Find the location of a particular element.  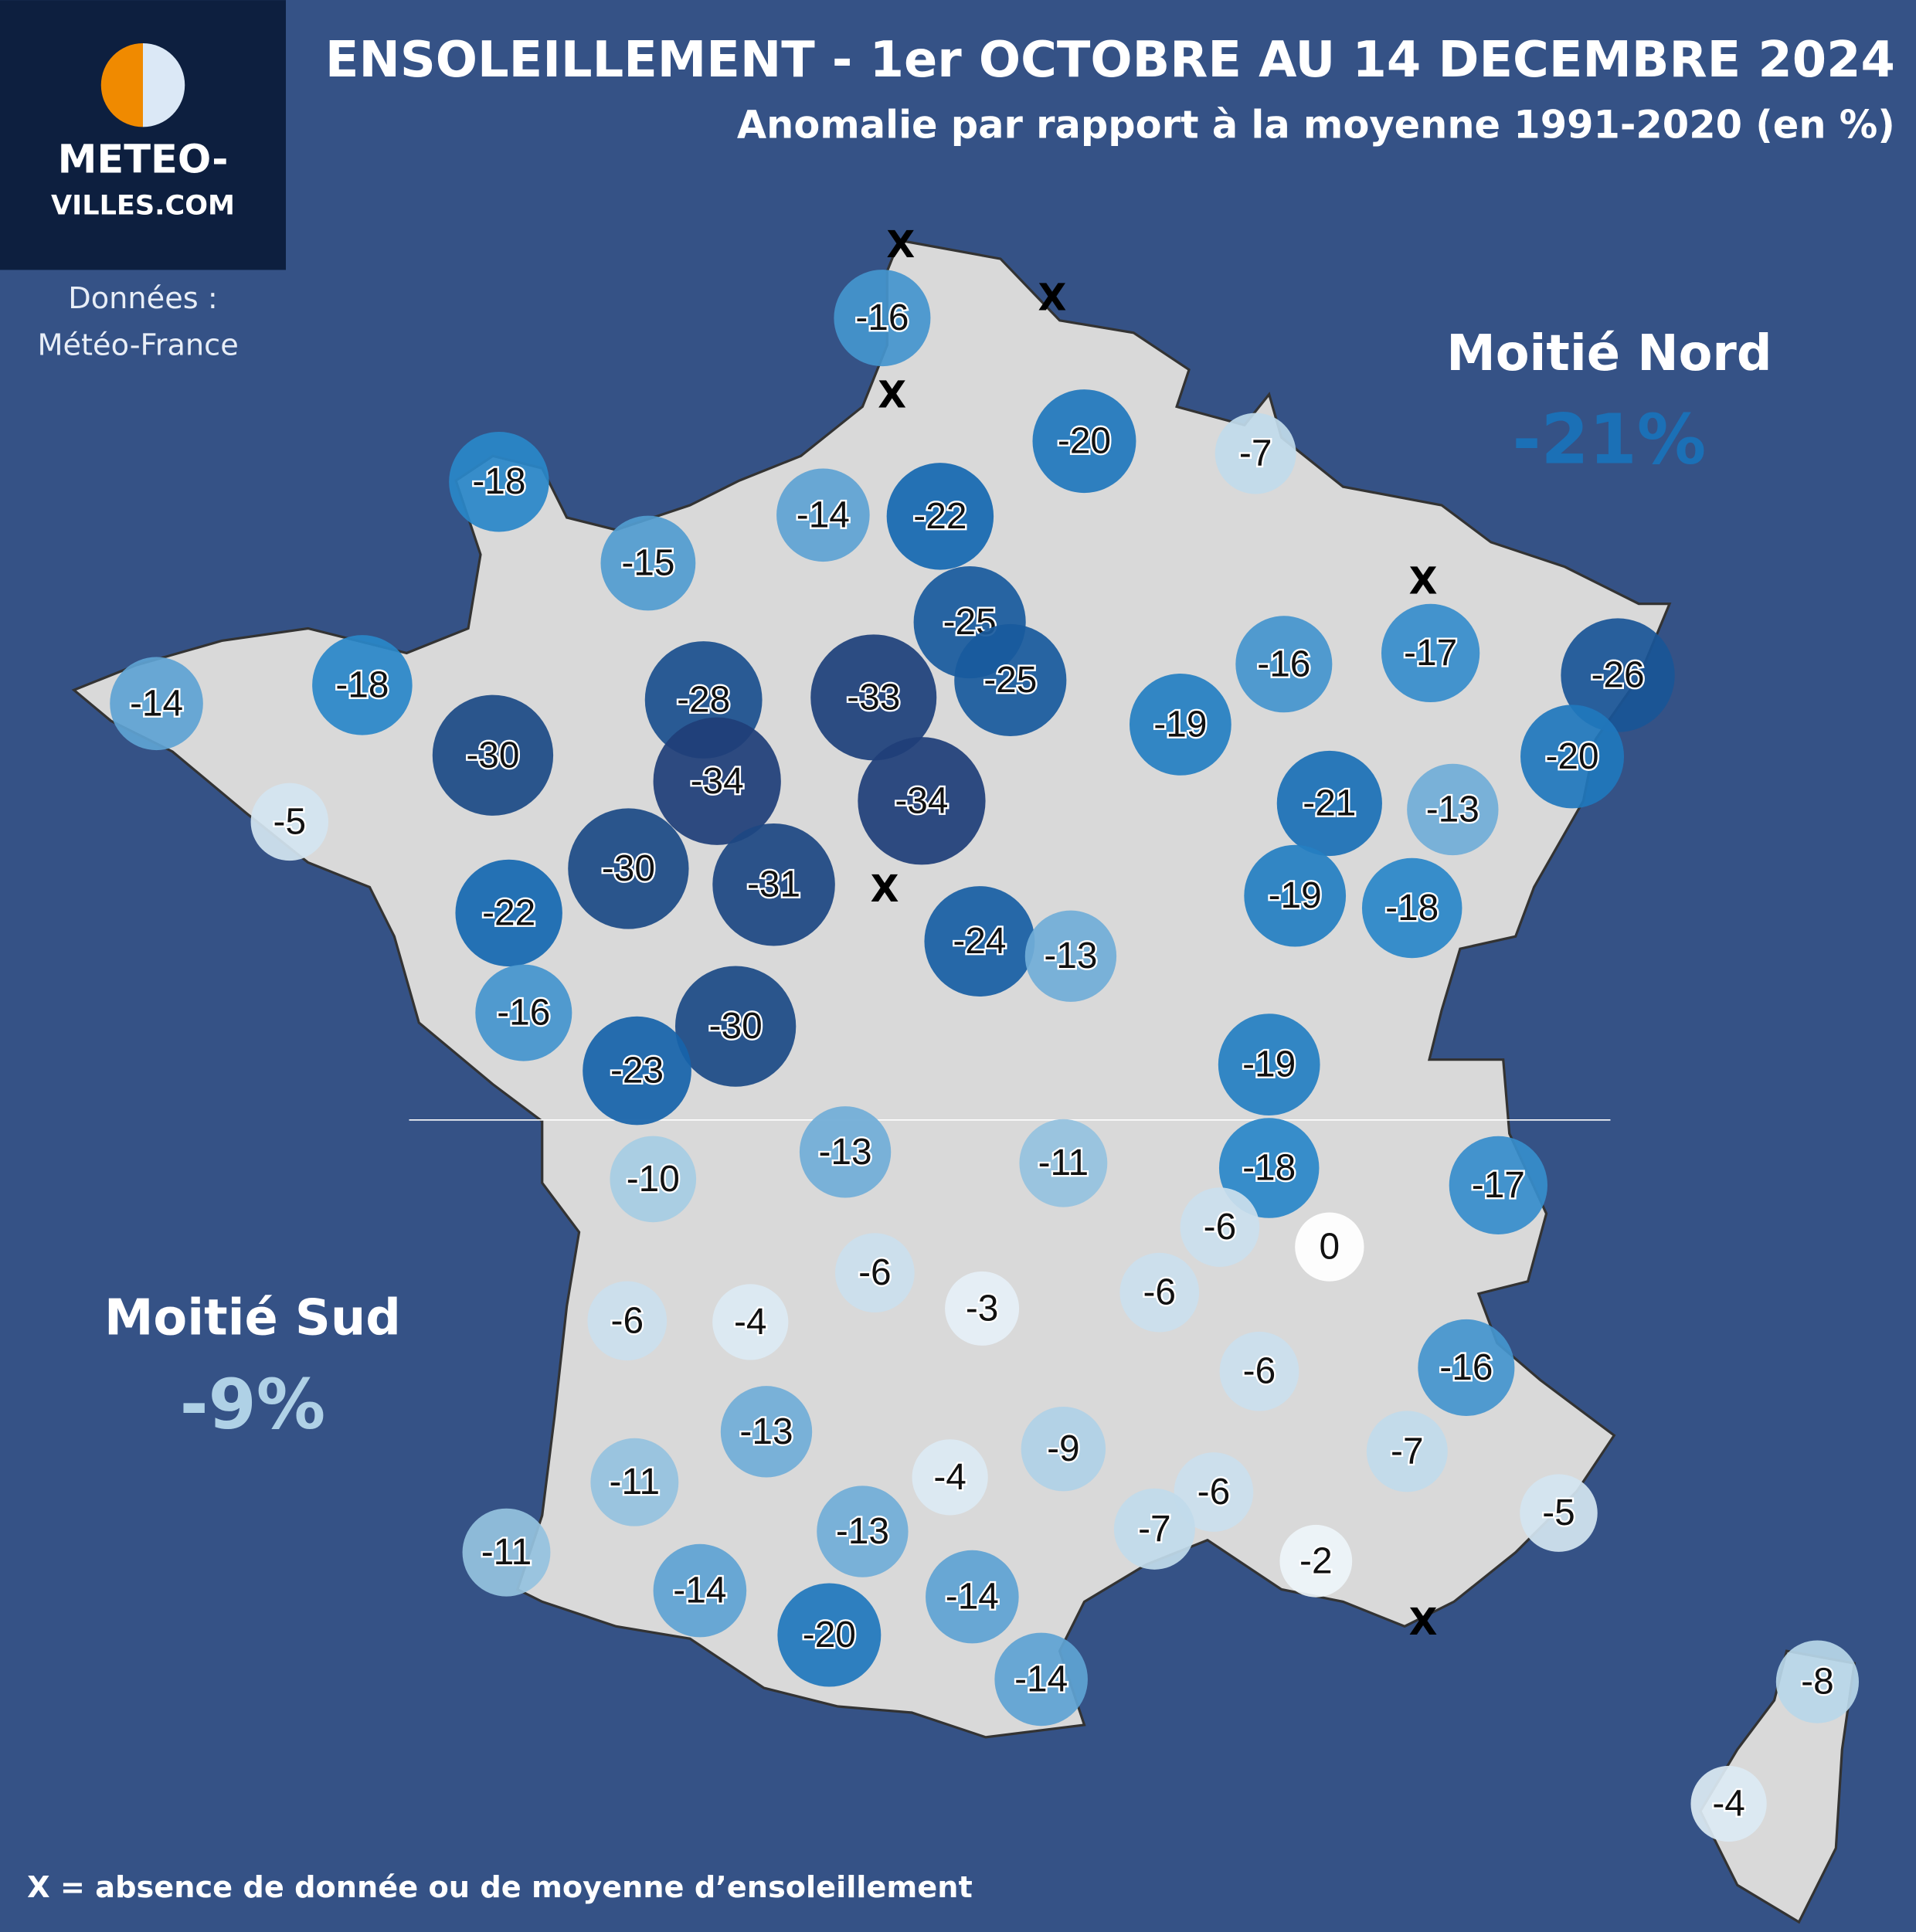

station-value: -23 is located at coordinates (637, 1071).